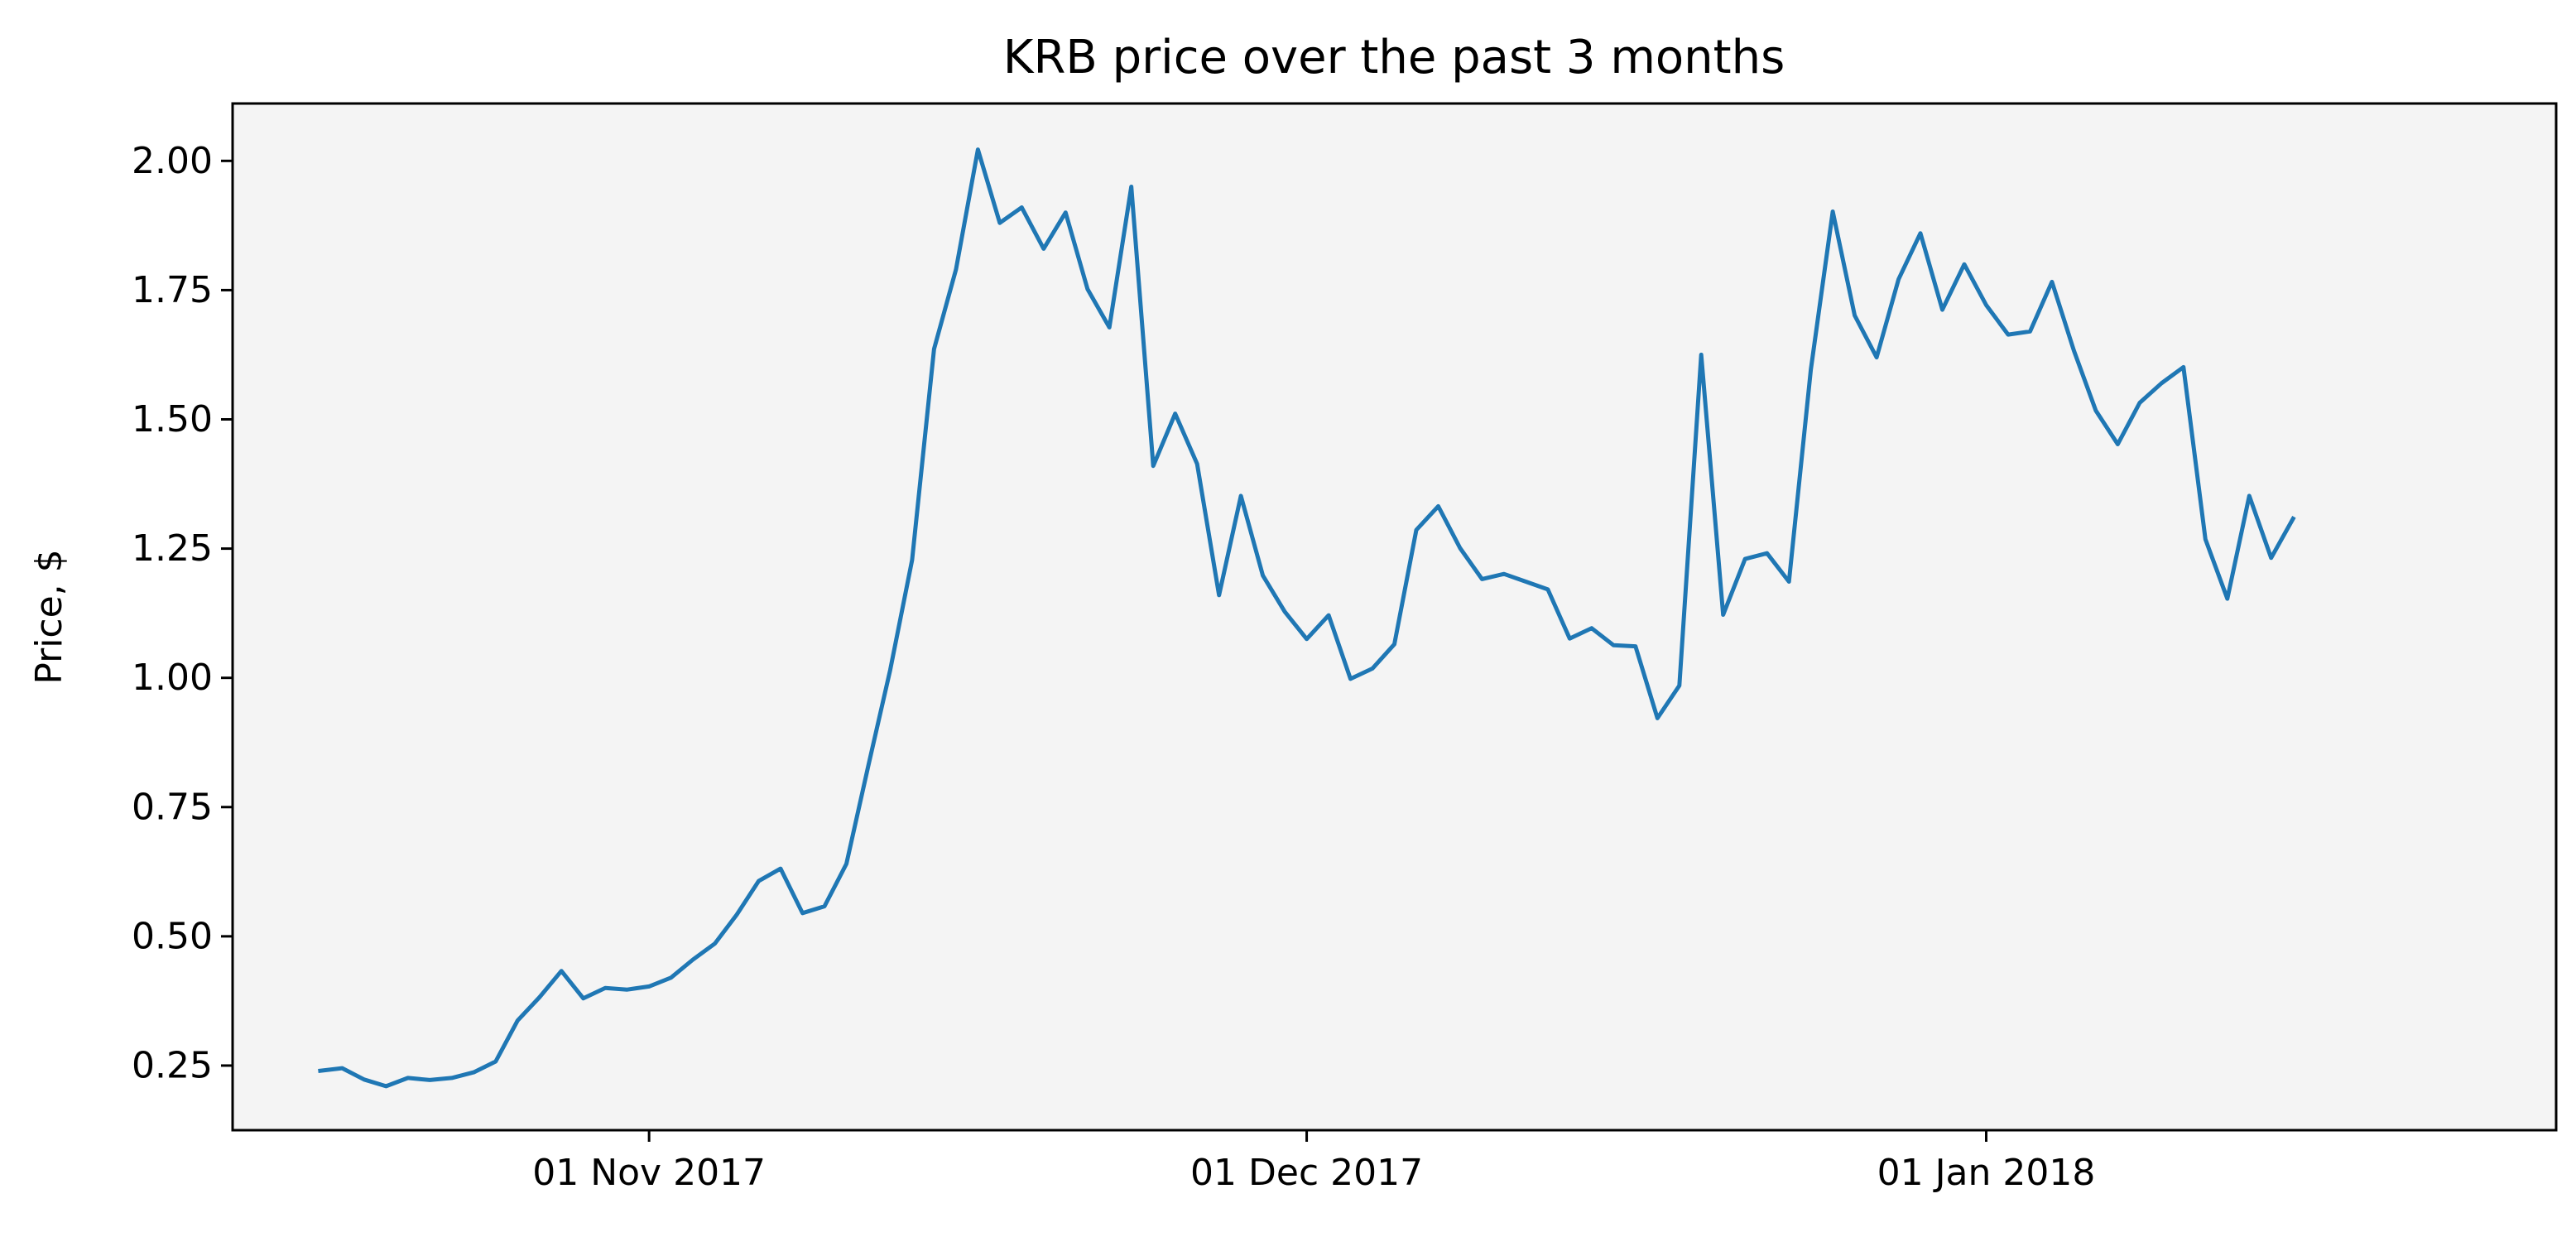 The height and width of the screenshot is (1237, 2576). Describe the element at coordinates (172, 678) in the screenshot. I see `y-tick-label: 1.00` at that location.